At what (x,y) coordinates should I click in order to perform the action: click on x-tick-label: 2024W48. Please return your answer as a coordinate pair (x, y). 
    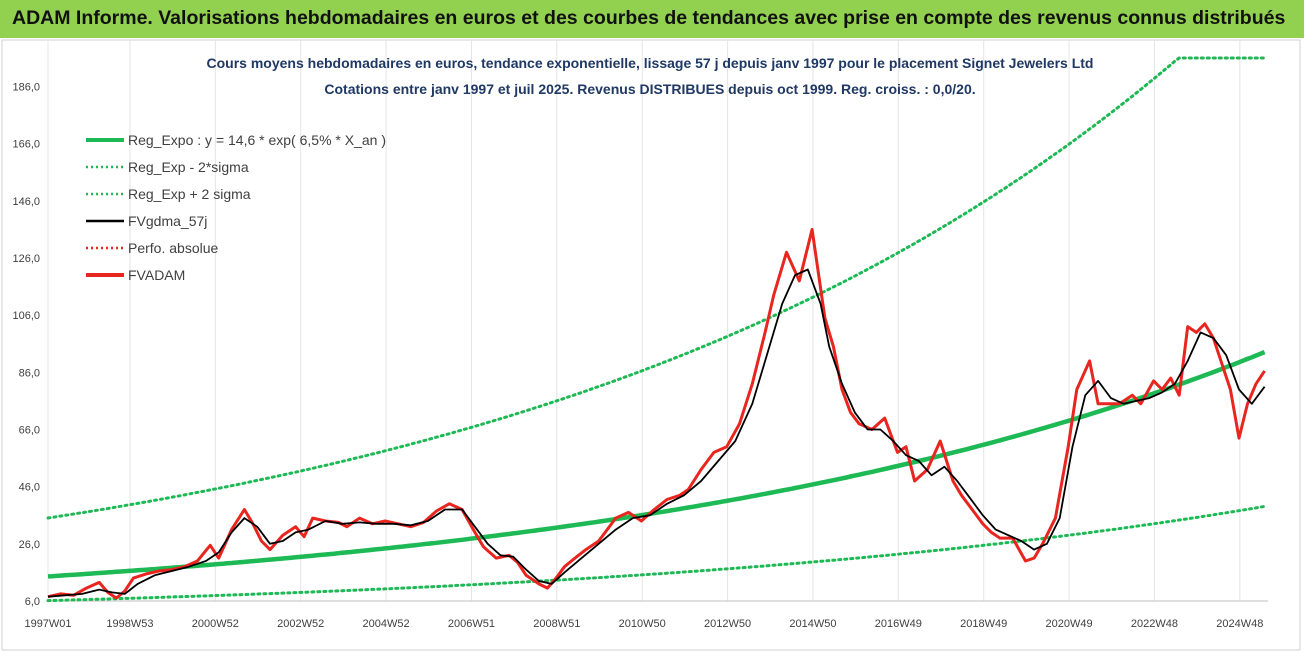
    Looking at the image, I should click on (1239, 624).